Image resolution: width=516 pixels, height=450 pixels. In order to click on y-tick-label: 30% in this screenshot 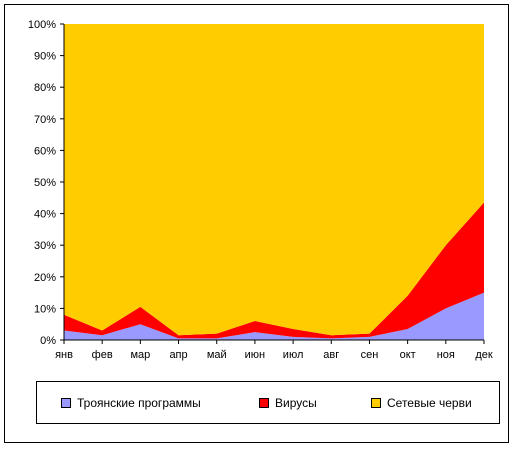, I will do `click(45, 246)`.